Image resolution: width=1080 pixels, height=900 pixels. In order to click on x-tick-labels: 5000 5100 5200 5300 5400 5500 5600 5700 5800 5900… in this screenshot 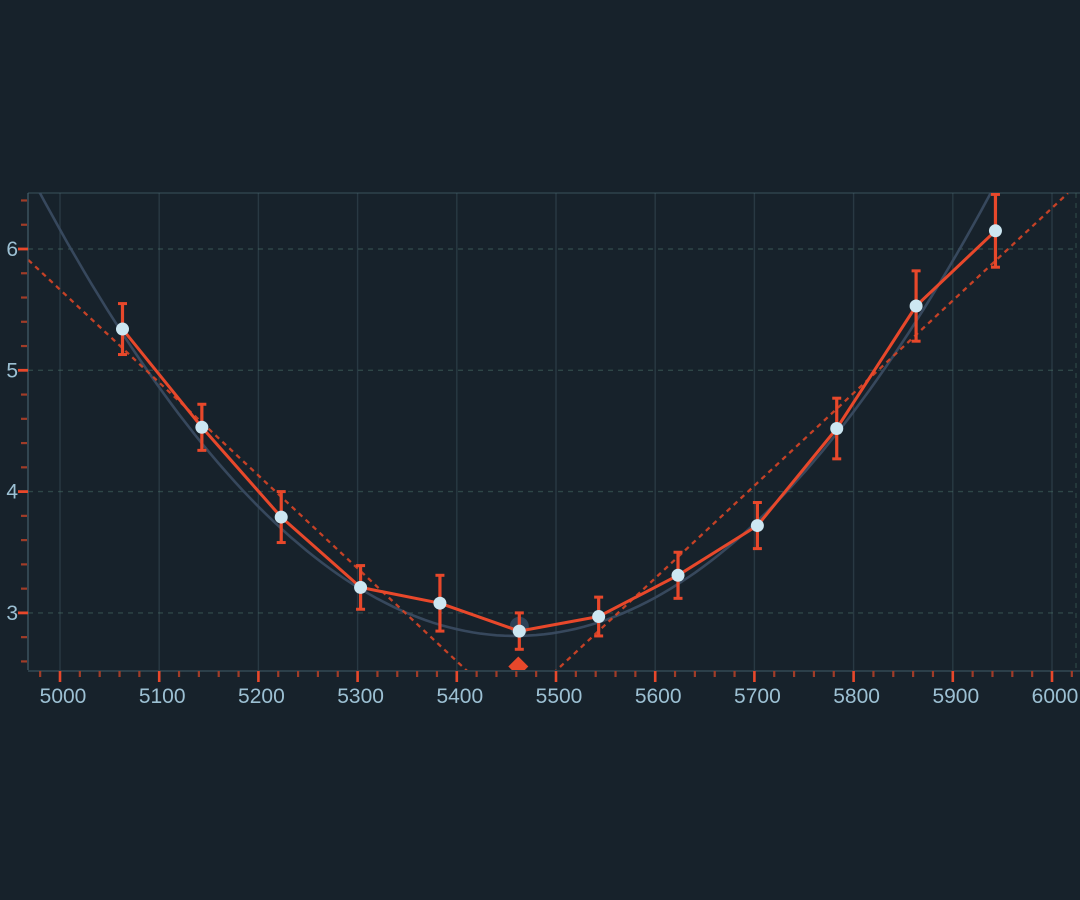, I will do `click(559, 696)`.